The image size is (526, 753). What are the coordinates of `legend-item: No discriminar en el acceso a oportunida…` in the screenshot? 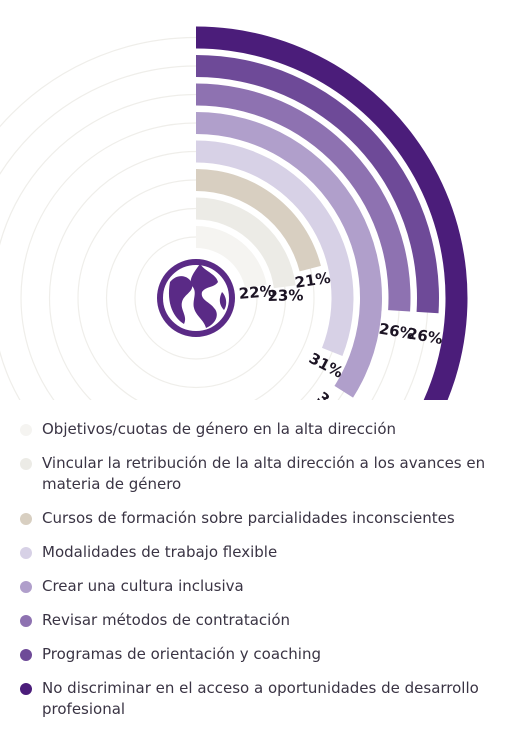 It's located at (270, 699).